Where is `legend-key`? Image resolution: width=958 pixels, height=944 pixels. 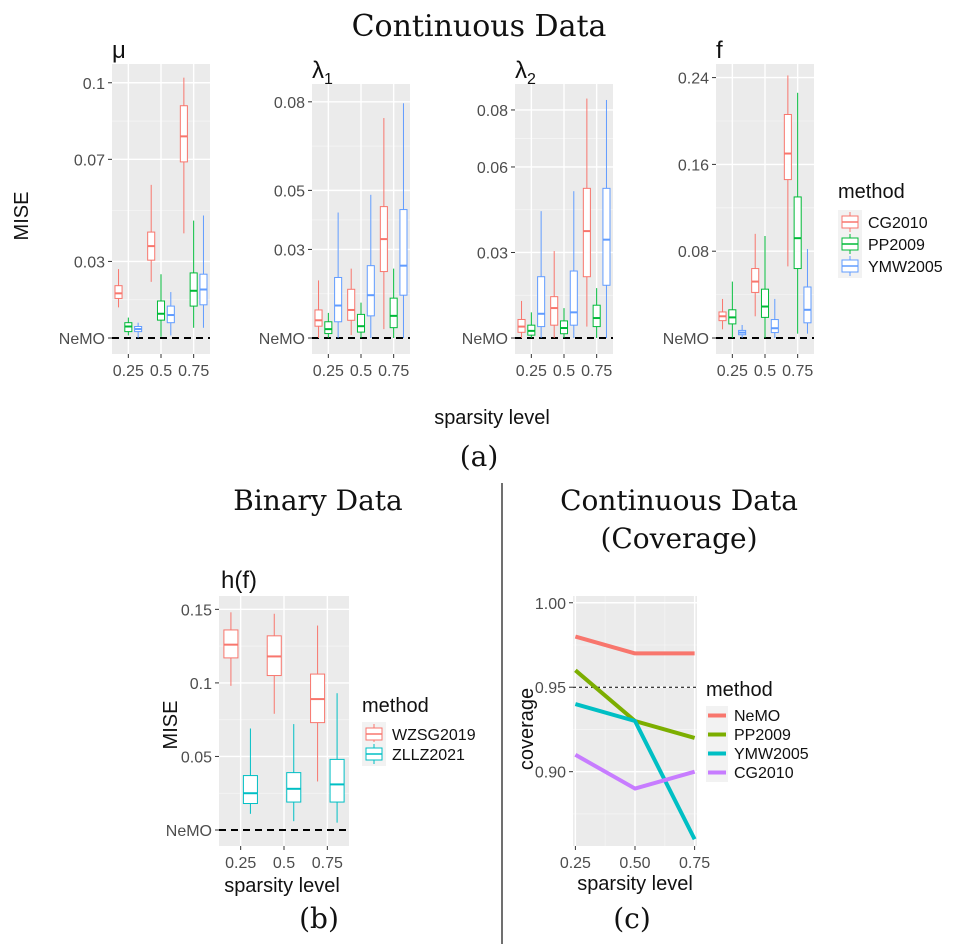 legend-key is located at coordinates (850, 266).